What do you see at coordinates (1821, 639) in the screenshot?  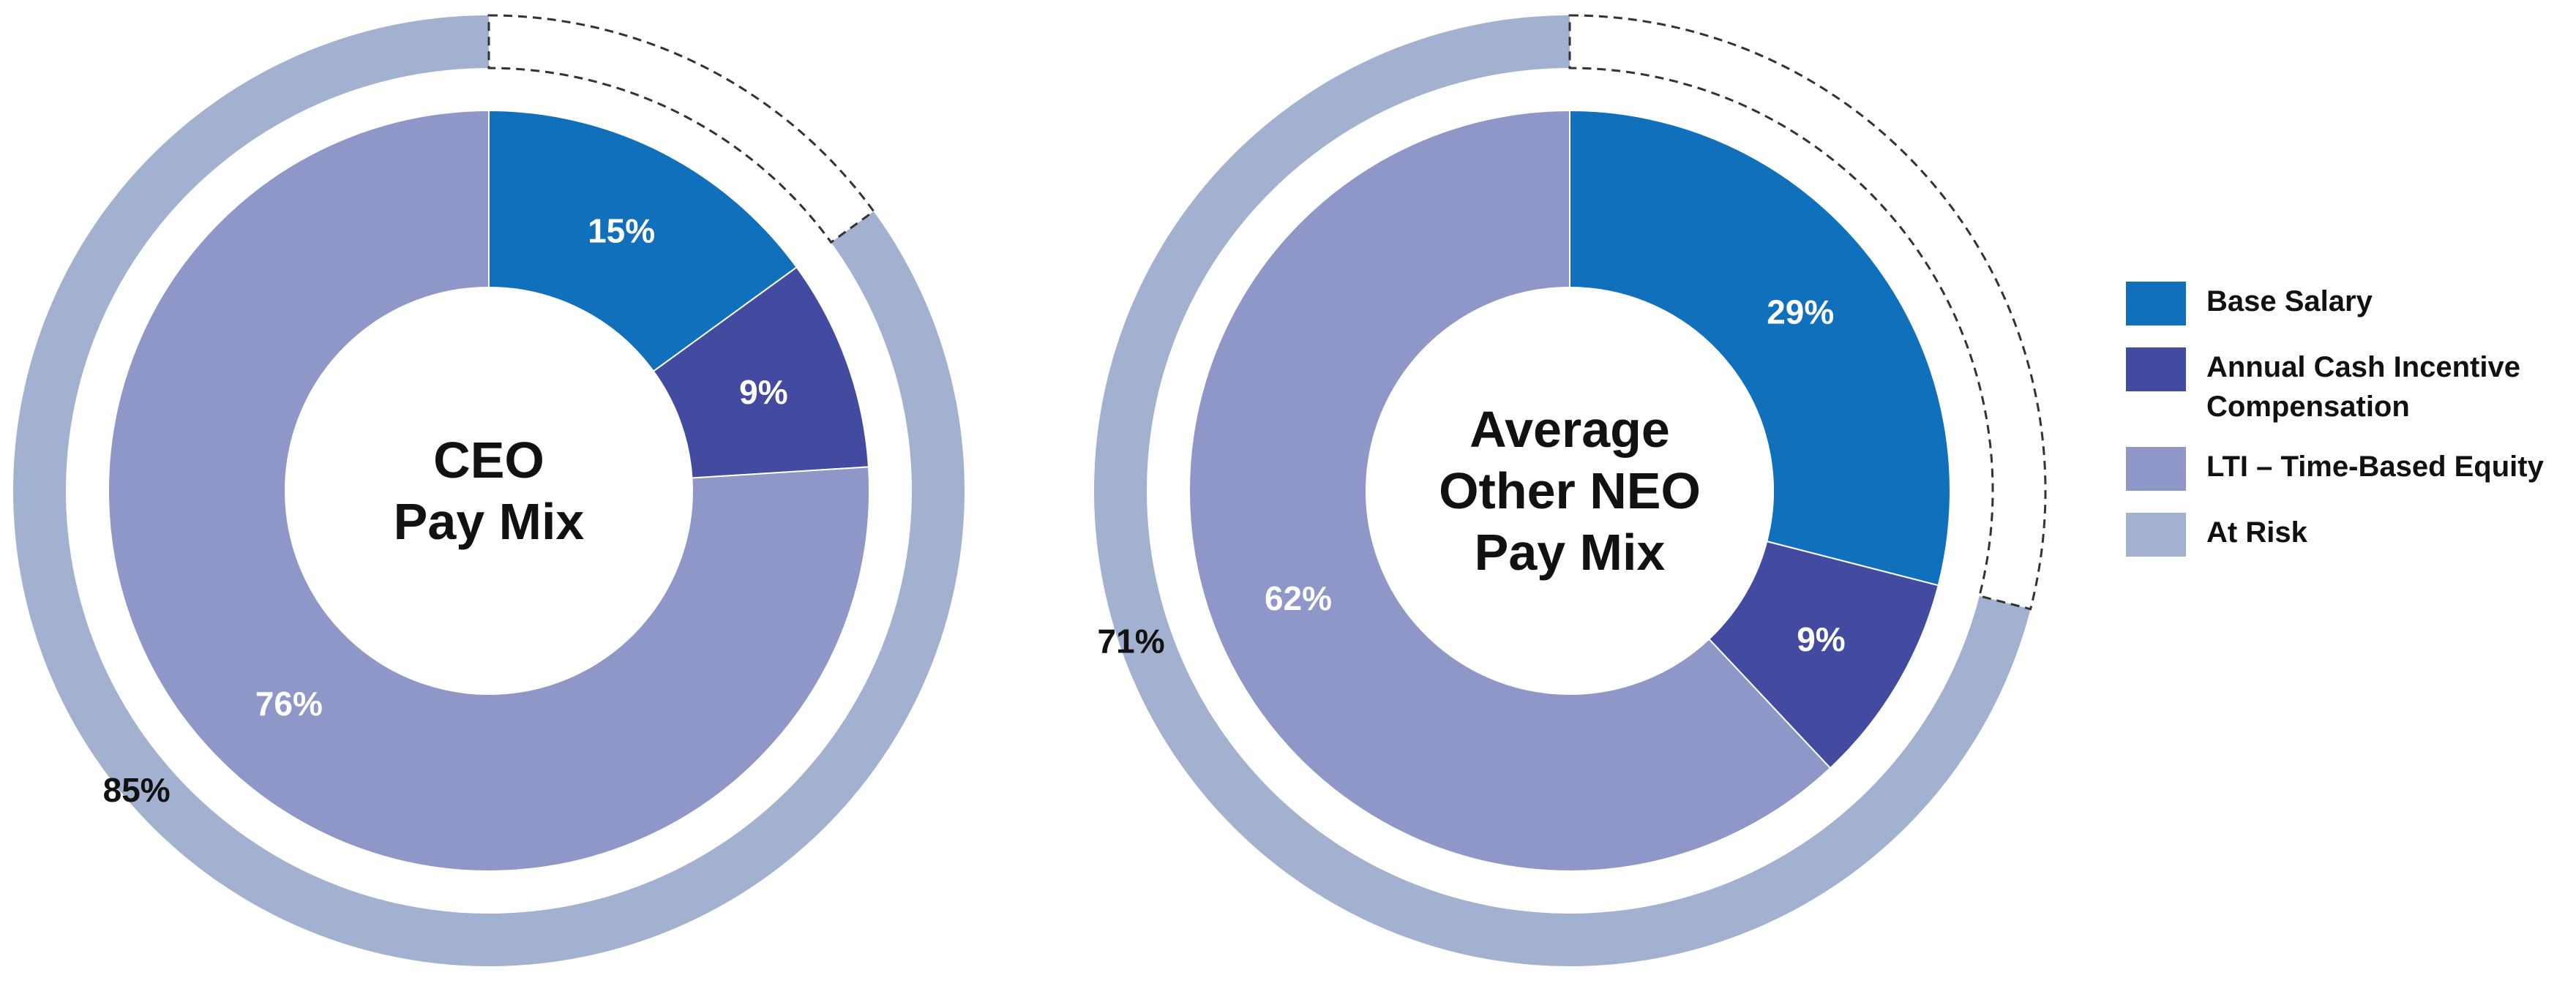 I see `slice-label-annual-cash-1: 9%` at bounding box center [1821, 639].